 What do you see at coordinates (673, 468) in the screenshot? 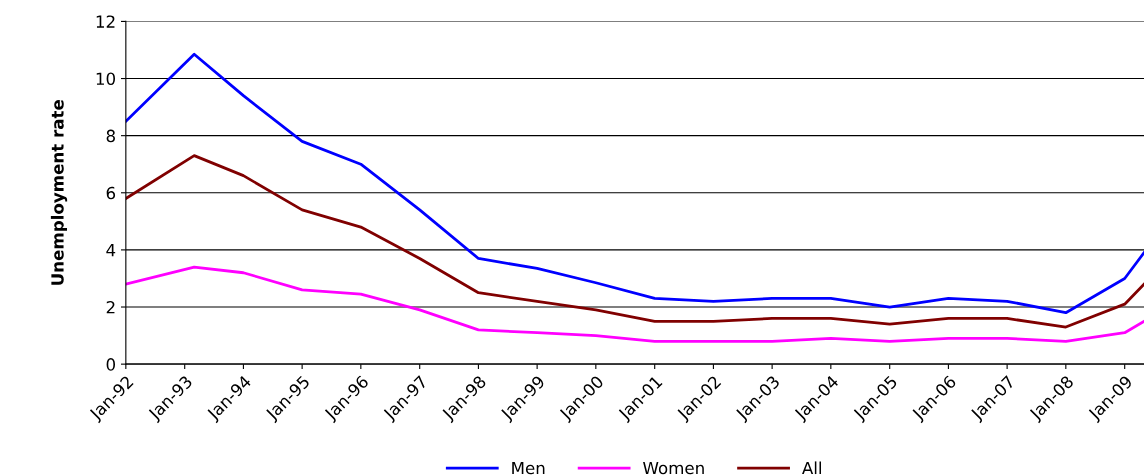
I see `legend-label: Women` at bounding box center [673, 468].